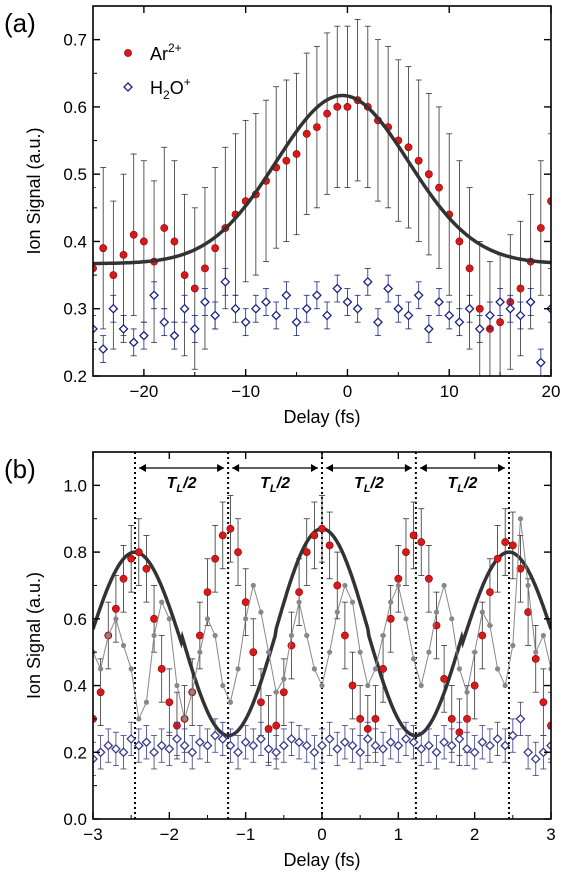 This screenshot has height=883, width=564. What do you see at coordinates (34, 635) in the screenshot?
I see `y-axis-title: Ion Signal (a.u.)` at bounding box center [34, 635].